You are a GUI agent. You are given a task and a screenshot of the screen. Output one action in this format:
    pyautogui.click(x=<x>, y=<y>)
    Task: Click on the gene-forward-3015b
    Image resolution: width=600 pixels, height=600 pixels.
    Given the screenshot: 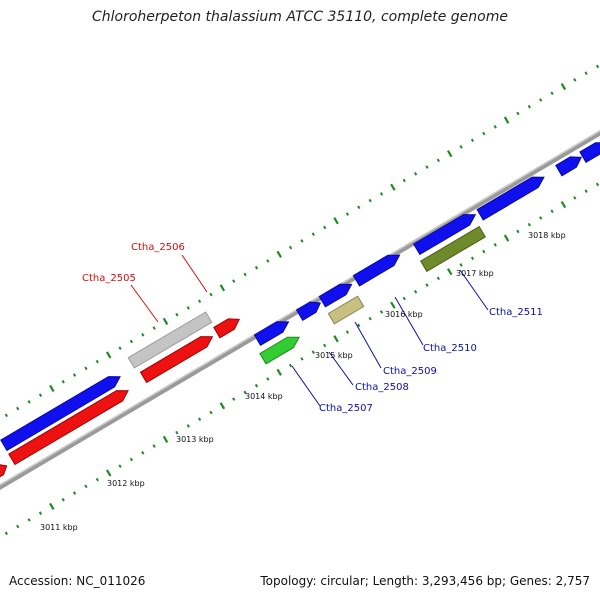 What is the action you would take?
    pyautogui.click(x=335, y=295)
    